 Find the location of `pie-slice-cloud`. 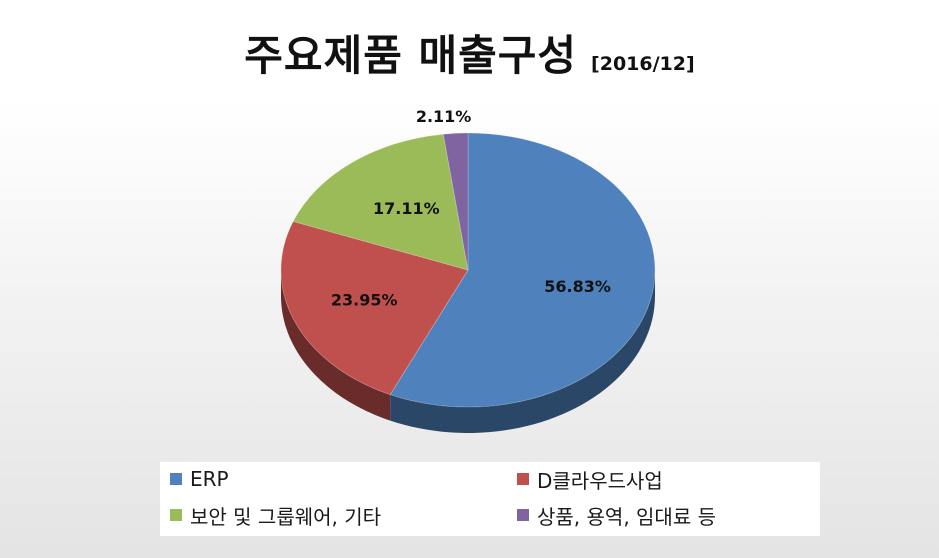

pie-slice-cloud is located at coordinates (374, 308).